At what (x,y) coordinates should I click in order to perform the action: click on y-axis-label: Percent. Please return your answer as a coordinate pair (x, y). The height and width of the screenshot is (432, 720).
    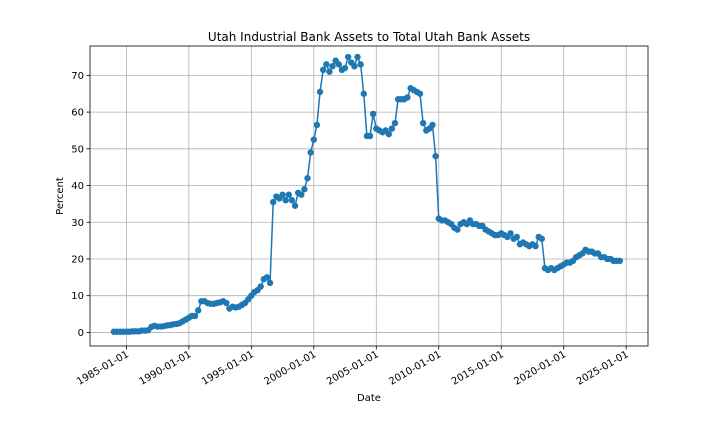
    Looking at the image, I should click on (60, 196).